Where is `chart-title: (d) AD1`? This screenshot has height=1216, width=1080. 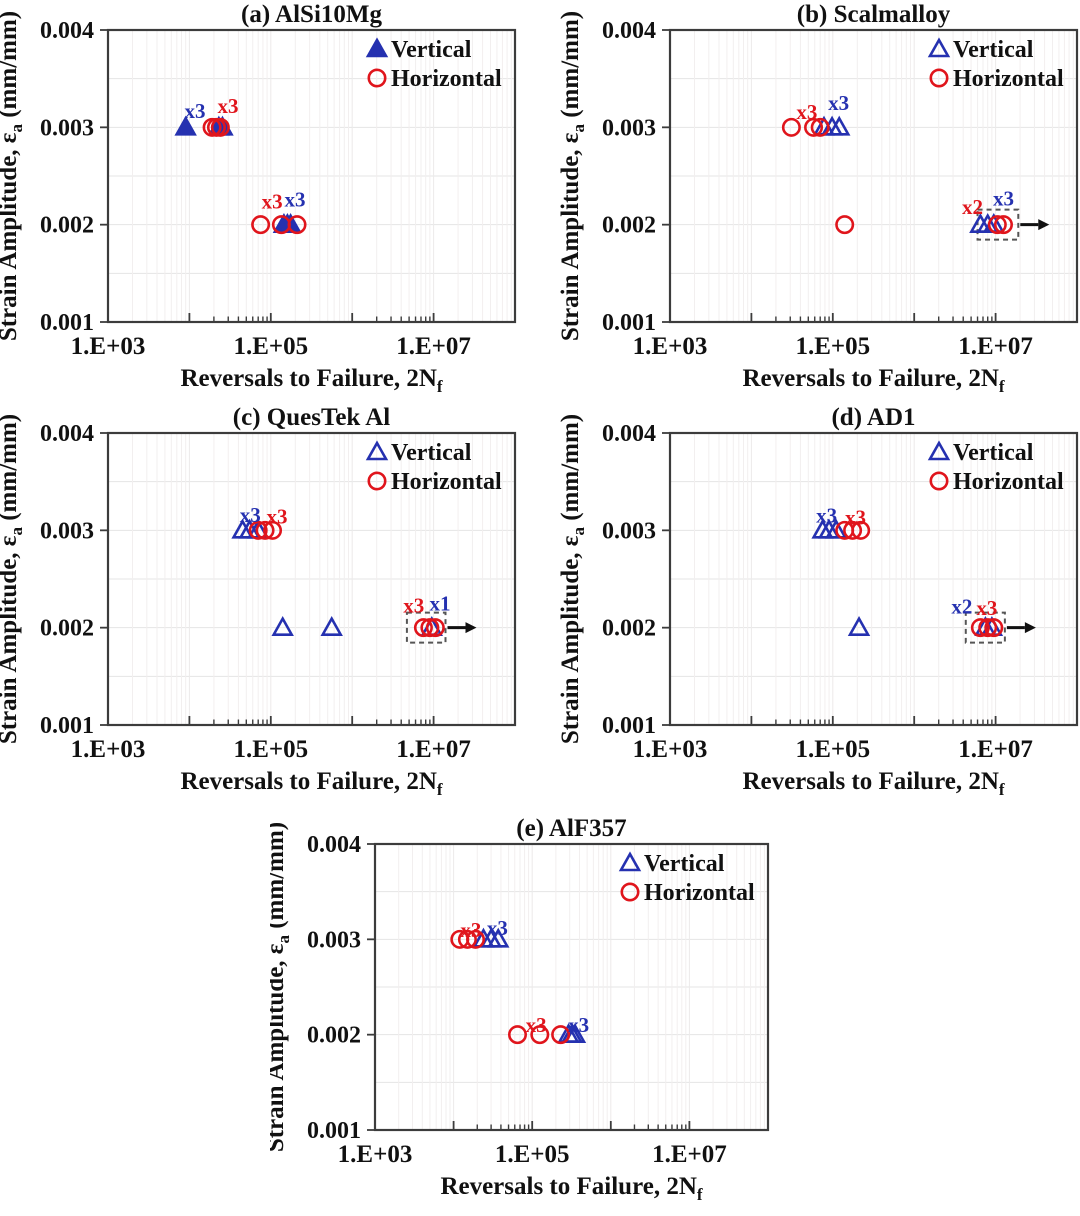 chart-title: (d) AD1 is located at coordinates (873, 417).